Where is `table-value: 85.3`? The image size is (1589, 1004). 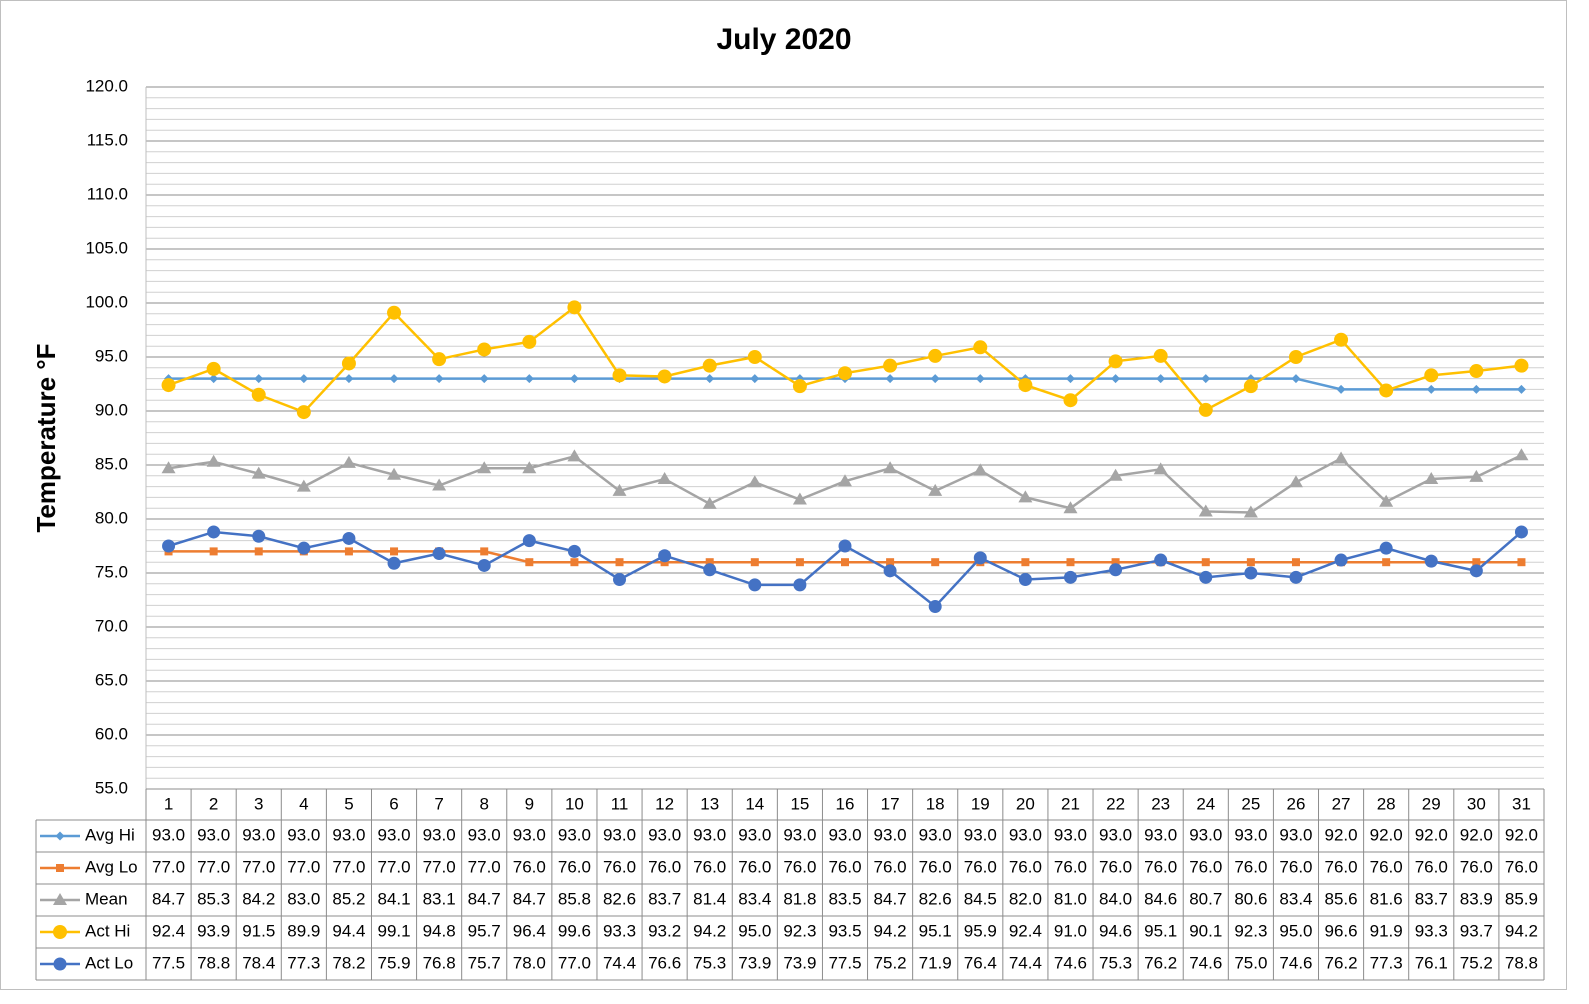
table-value: 85.3 is located at coordinates (213, 898).